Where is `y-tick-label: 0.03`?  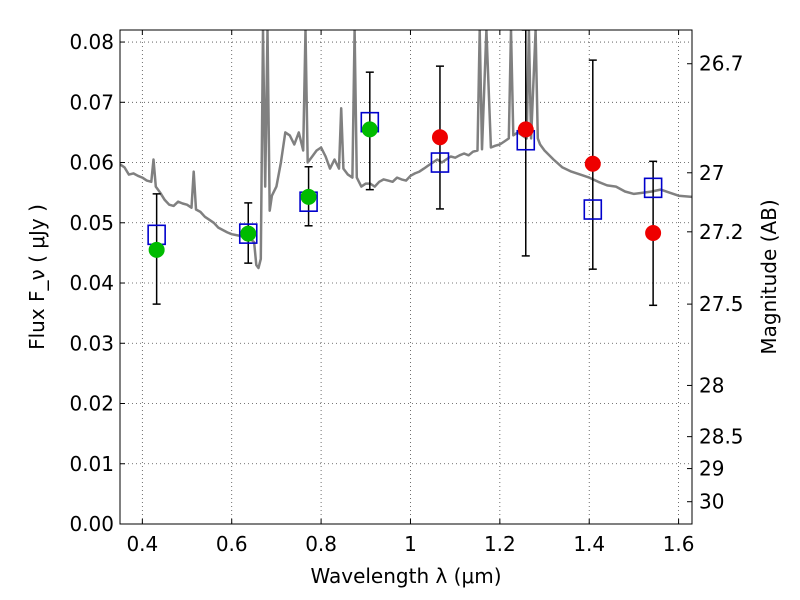
y-tick-label: 0.03 is located at coordinates (91, 343).